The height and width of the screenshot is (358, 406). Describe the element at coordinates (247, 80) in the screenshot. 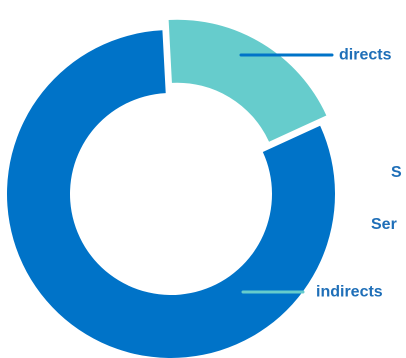

I see `slice-directs` at that location.